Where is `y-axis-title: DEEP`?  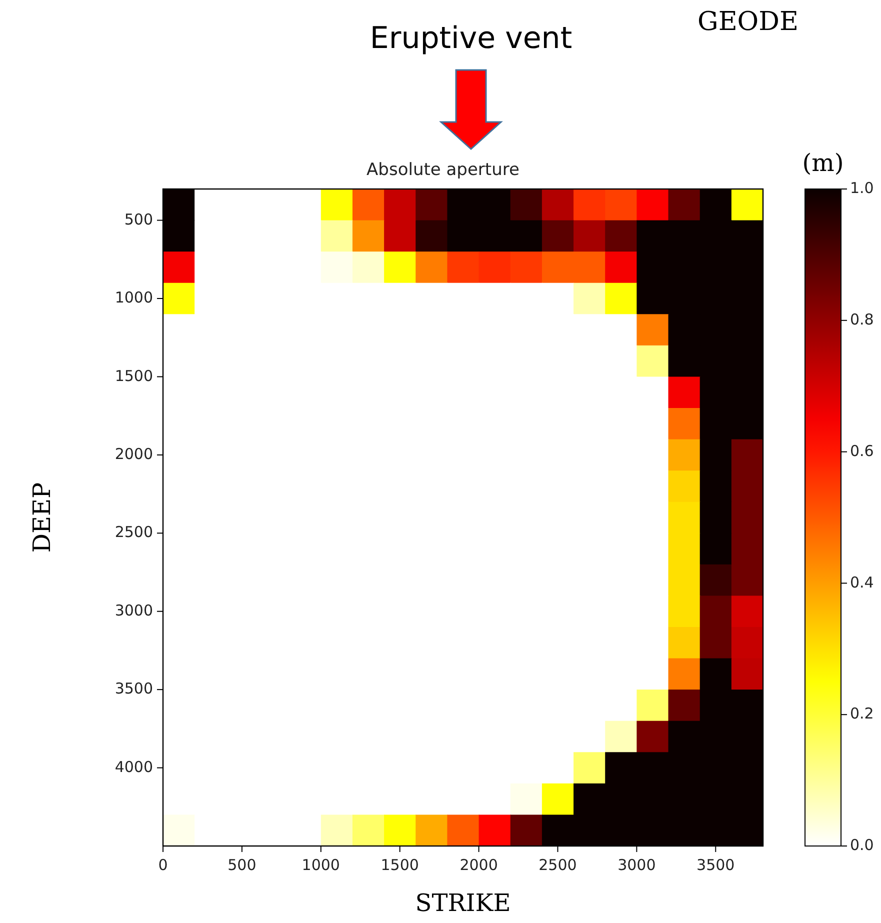 y-axis-title: DEEP is located at coordinates (42, 517).